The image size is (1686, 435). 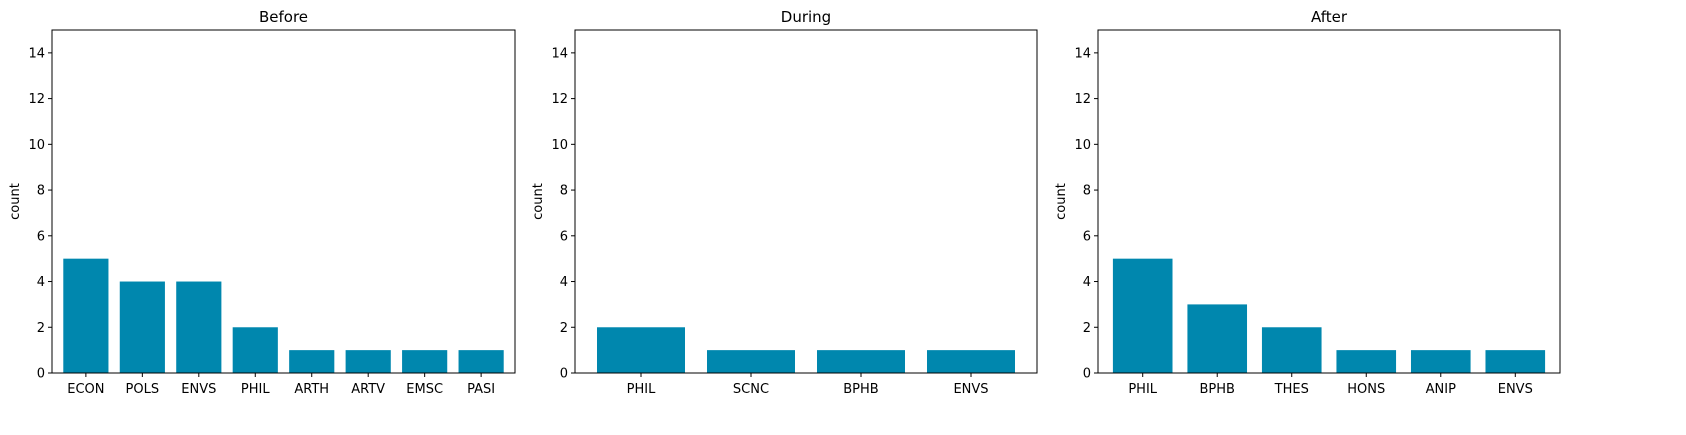 I want to click on bar-thes, so click(x=1291, y=350).